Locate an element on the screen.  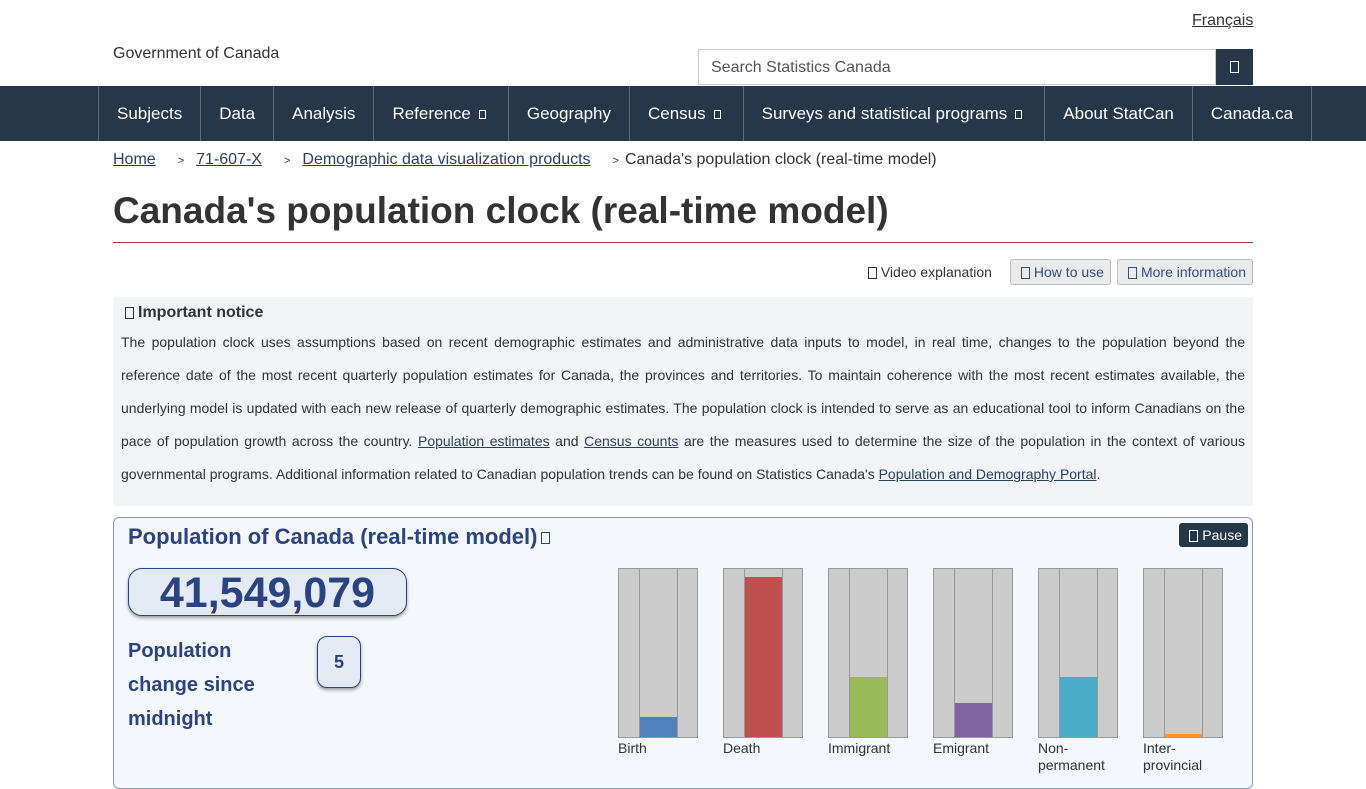
gauge-label: Immigrant is located at coordinates (859, 748).